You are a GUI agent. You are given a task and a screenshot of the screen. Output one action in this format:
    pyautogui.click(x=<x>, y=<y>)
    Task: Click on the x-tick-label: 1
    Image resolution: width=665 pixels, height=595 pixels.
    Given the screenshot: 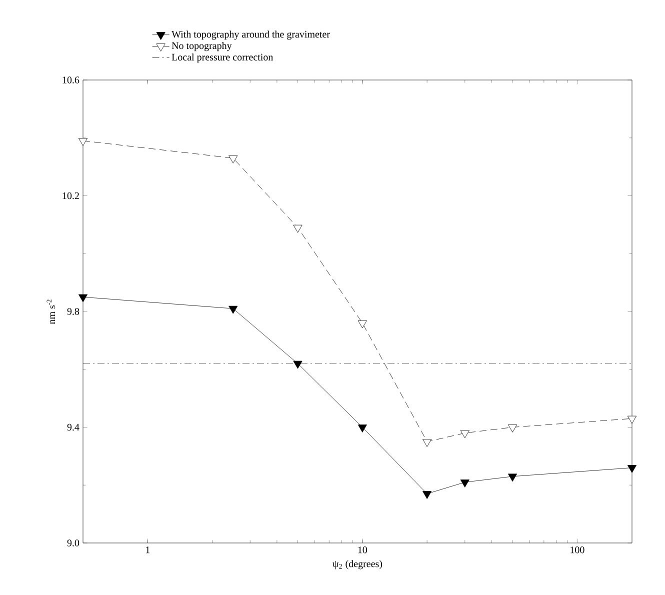 What is the action you would take?
    pyautogui.click(x=148, y=550)
    